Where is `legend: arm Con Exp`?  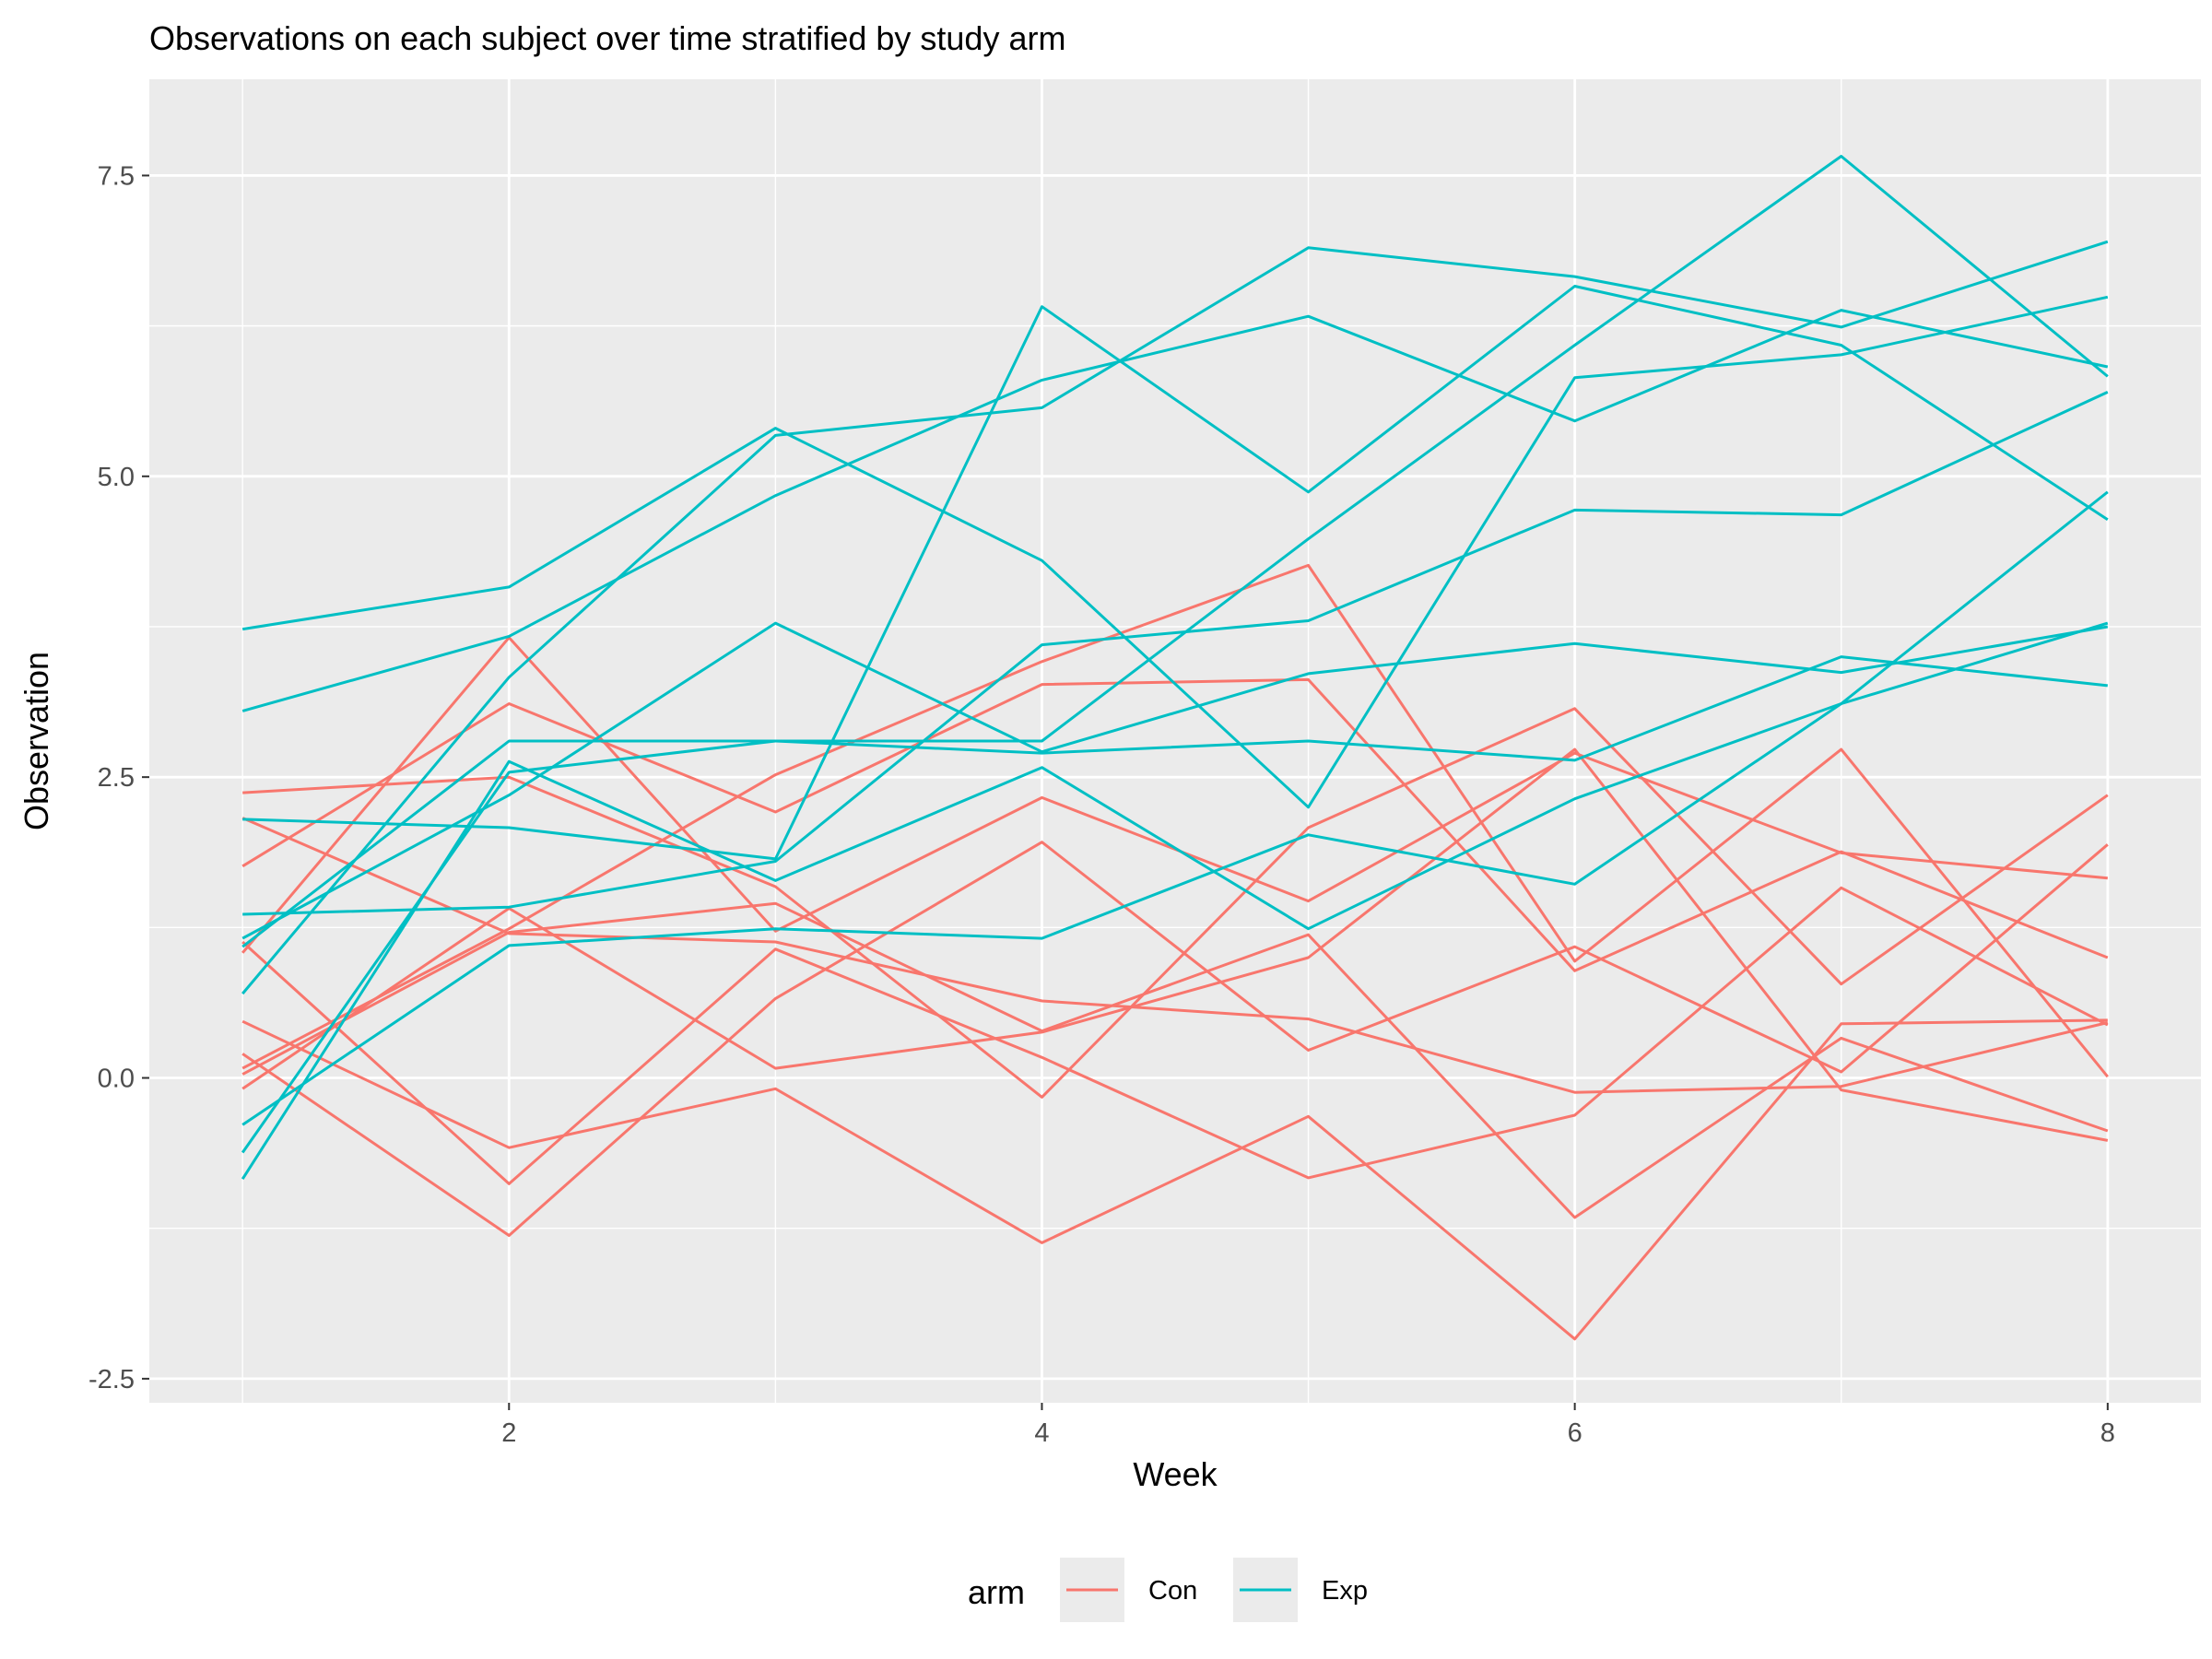
legend: arm Con Exp is located at coordinates (1168, 1590).